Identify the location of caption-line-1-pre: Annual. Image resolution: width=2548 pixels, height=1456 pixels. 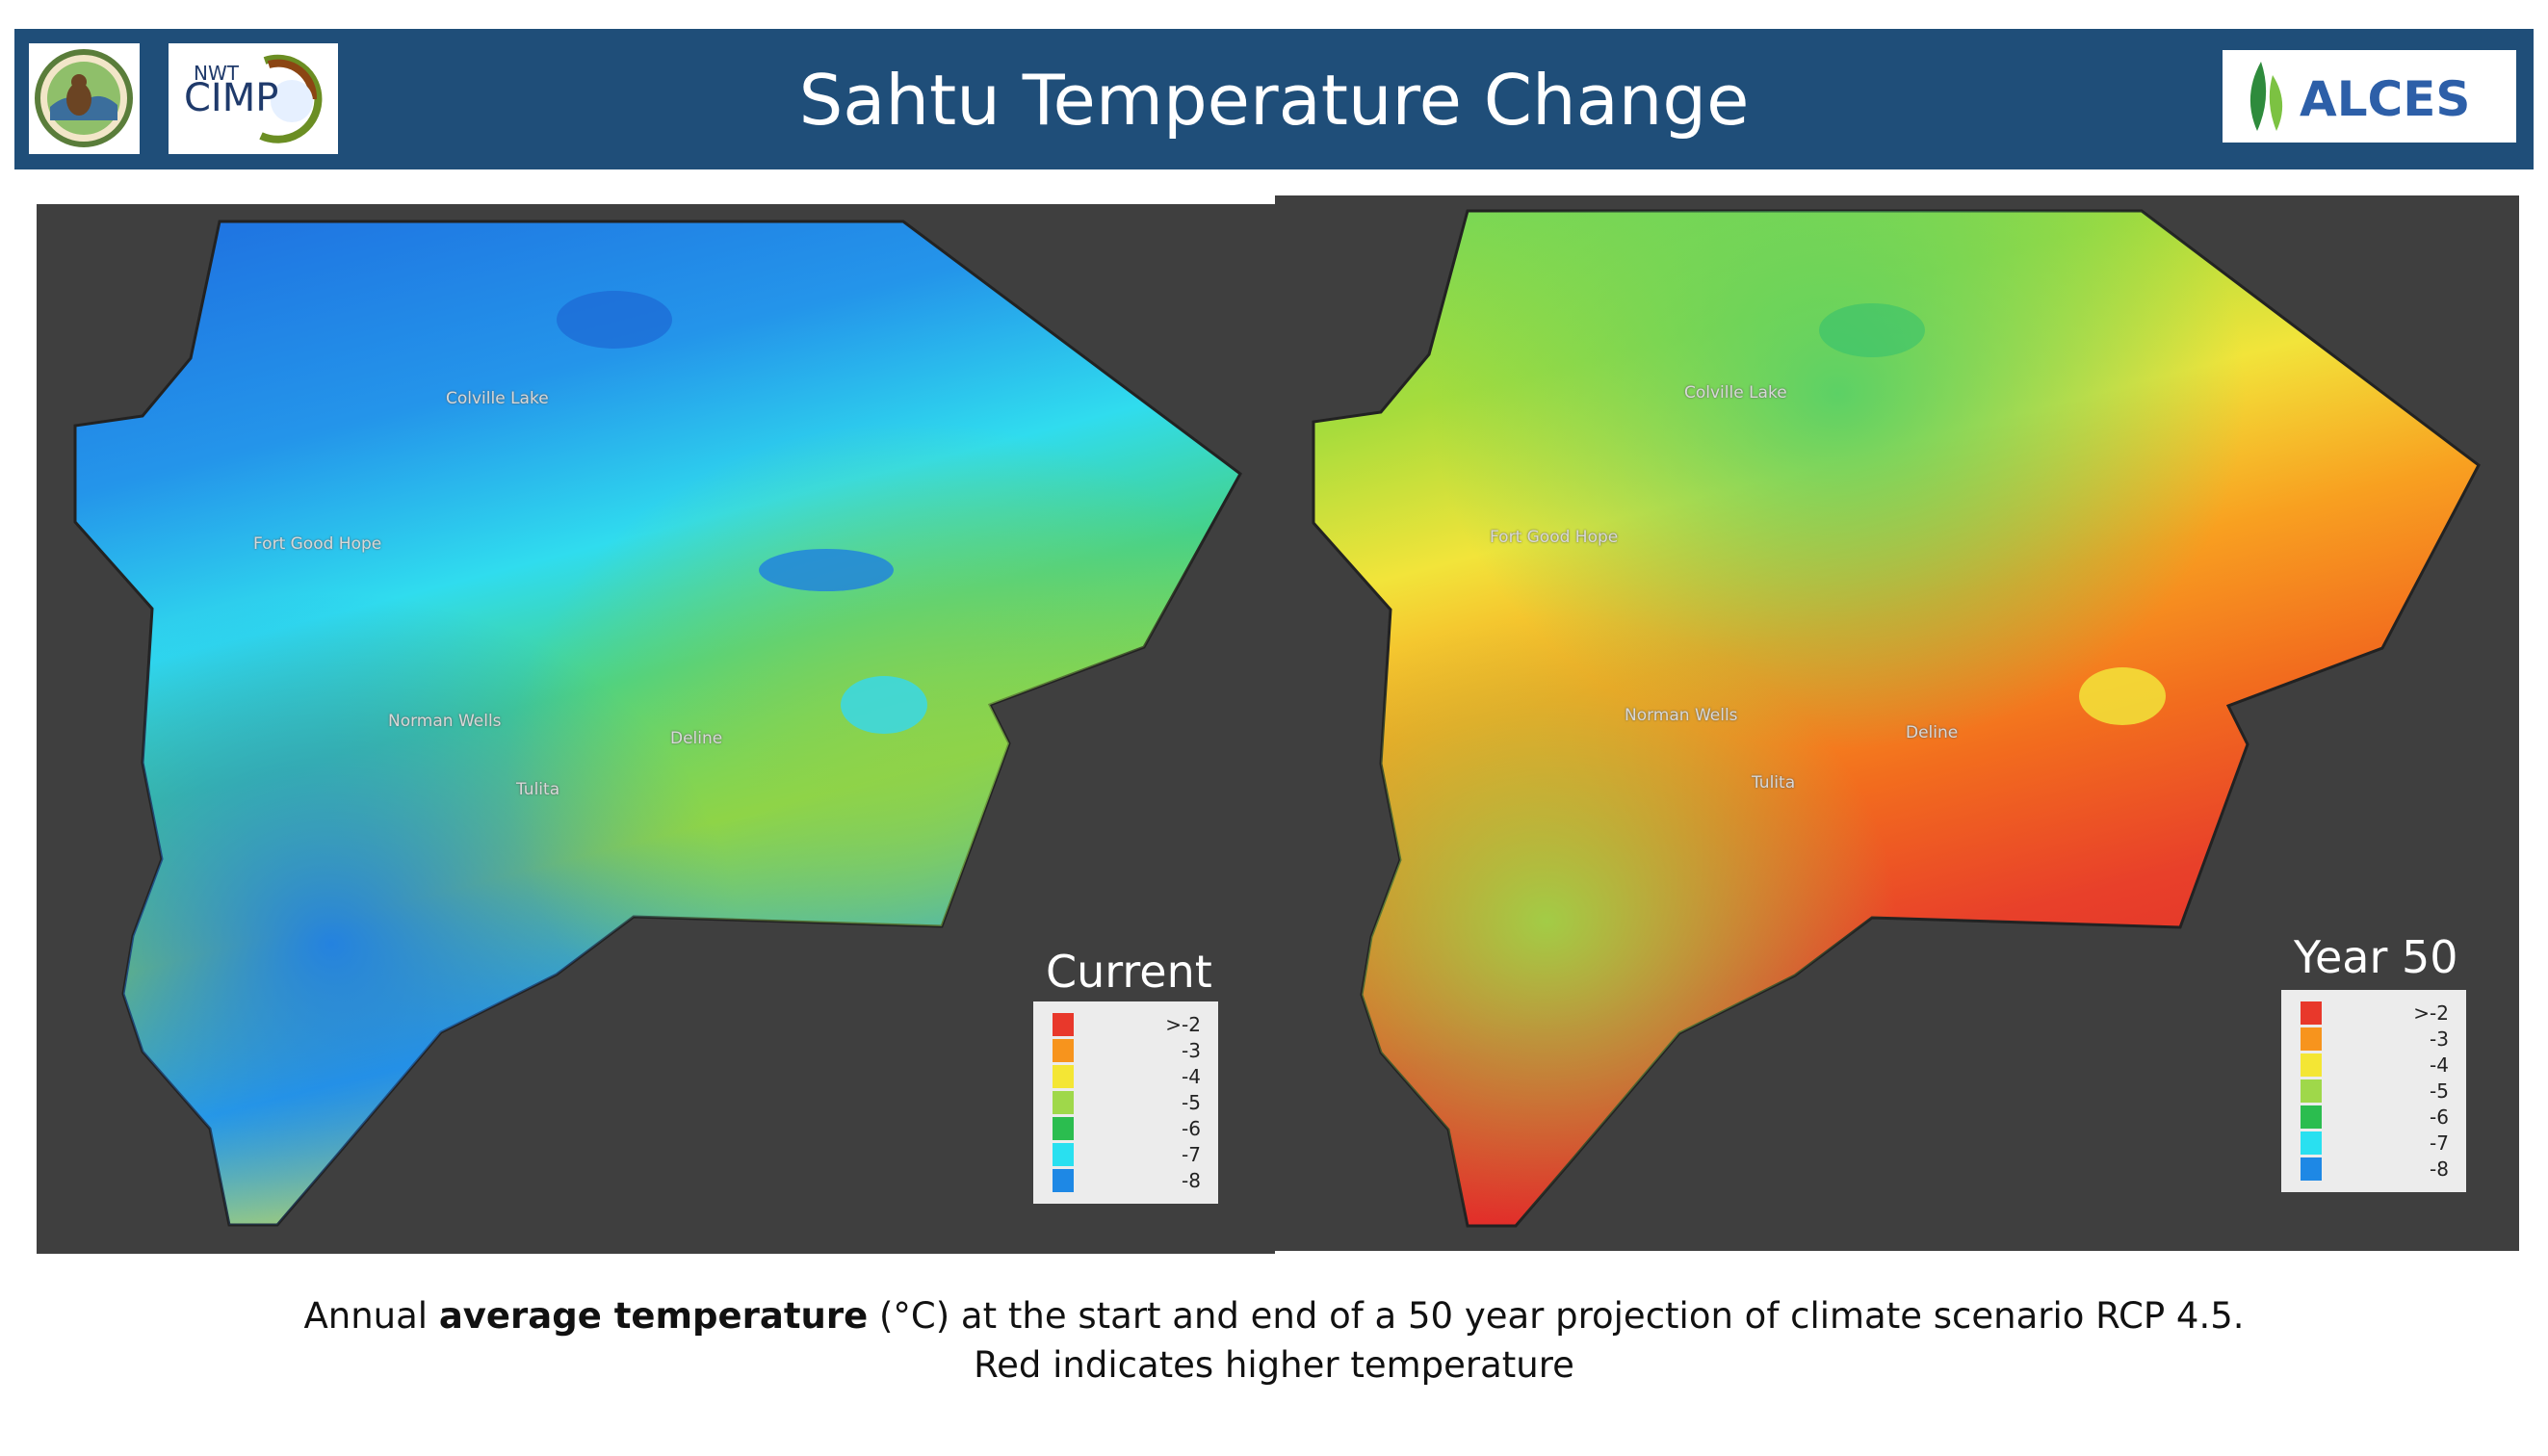
(371, 1316).